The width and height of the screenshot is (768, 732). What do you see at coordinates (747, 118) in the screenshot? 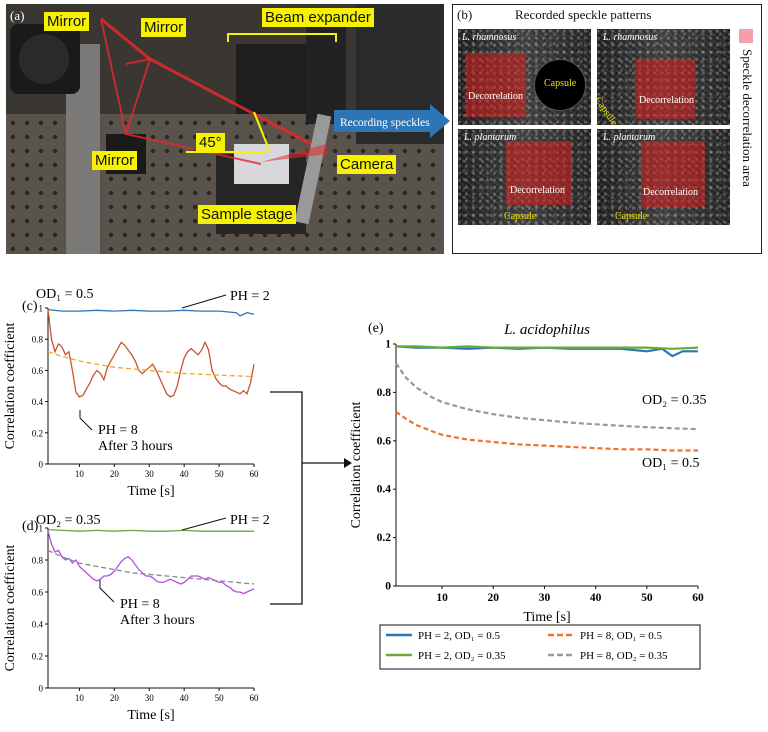
I see `legend-label: Speckle decorrelation area` at bounding box center [747, 118].